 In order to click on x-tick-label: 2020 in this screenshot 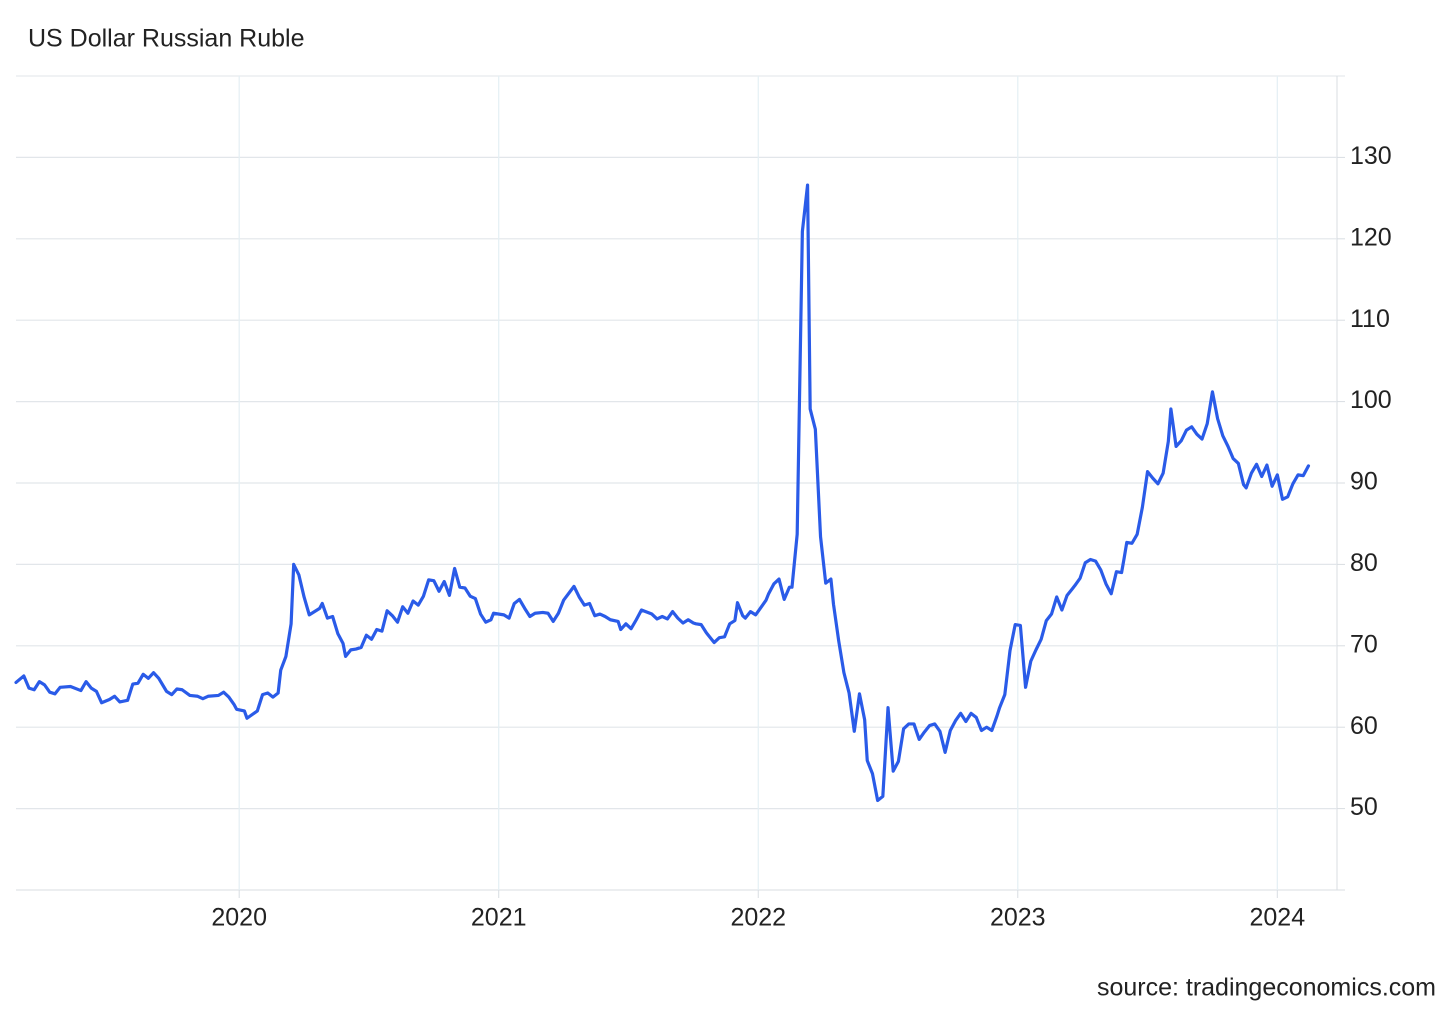, I will do `click(239, 918)`.